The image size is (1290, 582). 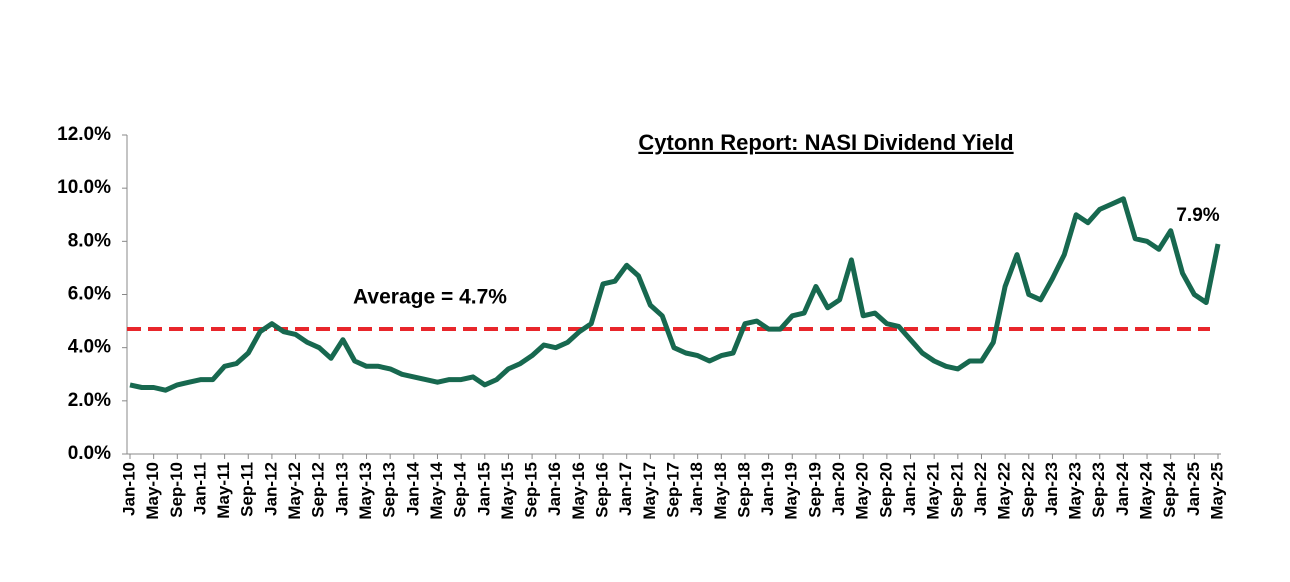 I want to click on x-tick-label: Jan-18, so click(x=696, y=489).